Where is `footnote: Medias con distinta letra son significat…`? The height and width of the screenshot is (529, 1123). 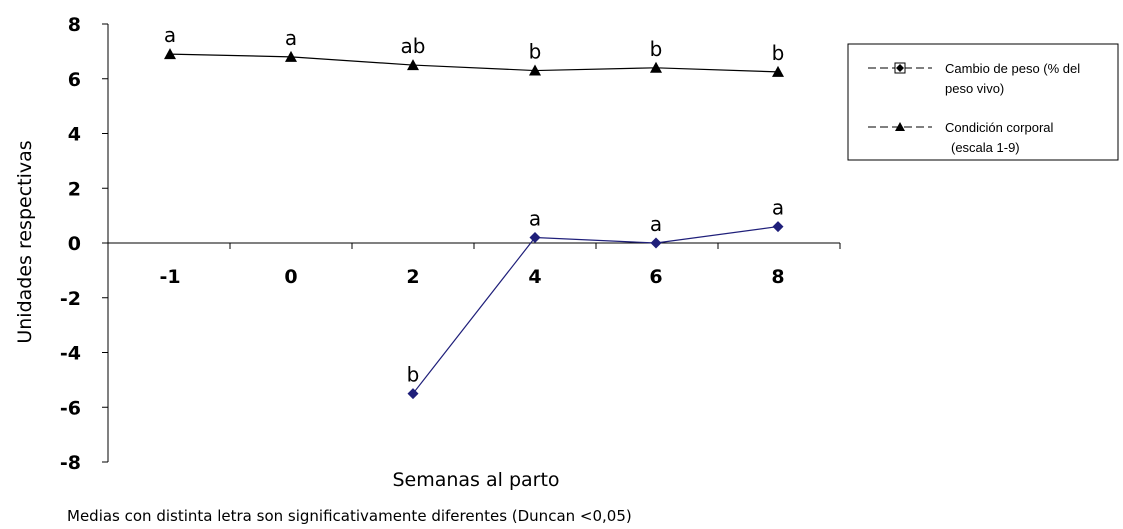 footnote: Medias con distinta letra son significat… is located at coordinates (349, 516).